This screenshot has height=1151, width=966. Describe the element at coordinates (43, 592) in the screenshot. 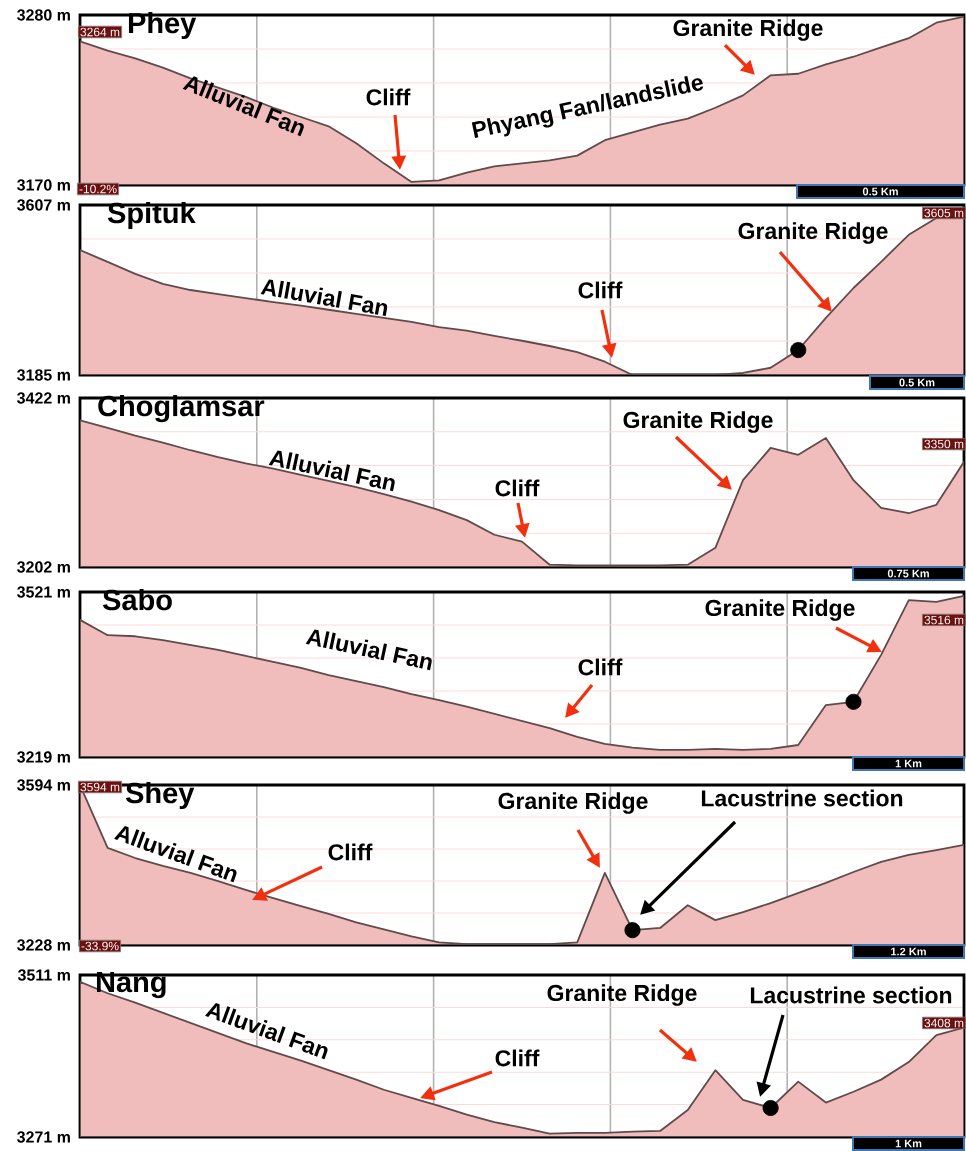

I see `y-tick-label: 3521 m` at that location.